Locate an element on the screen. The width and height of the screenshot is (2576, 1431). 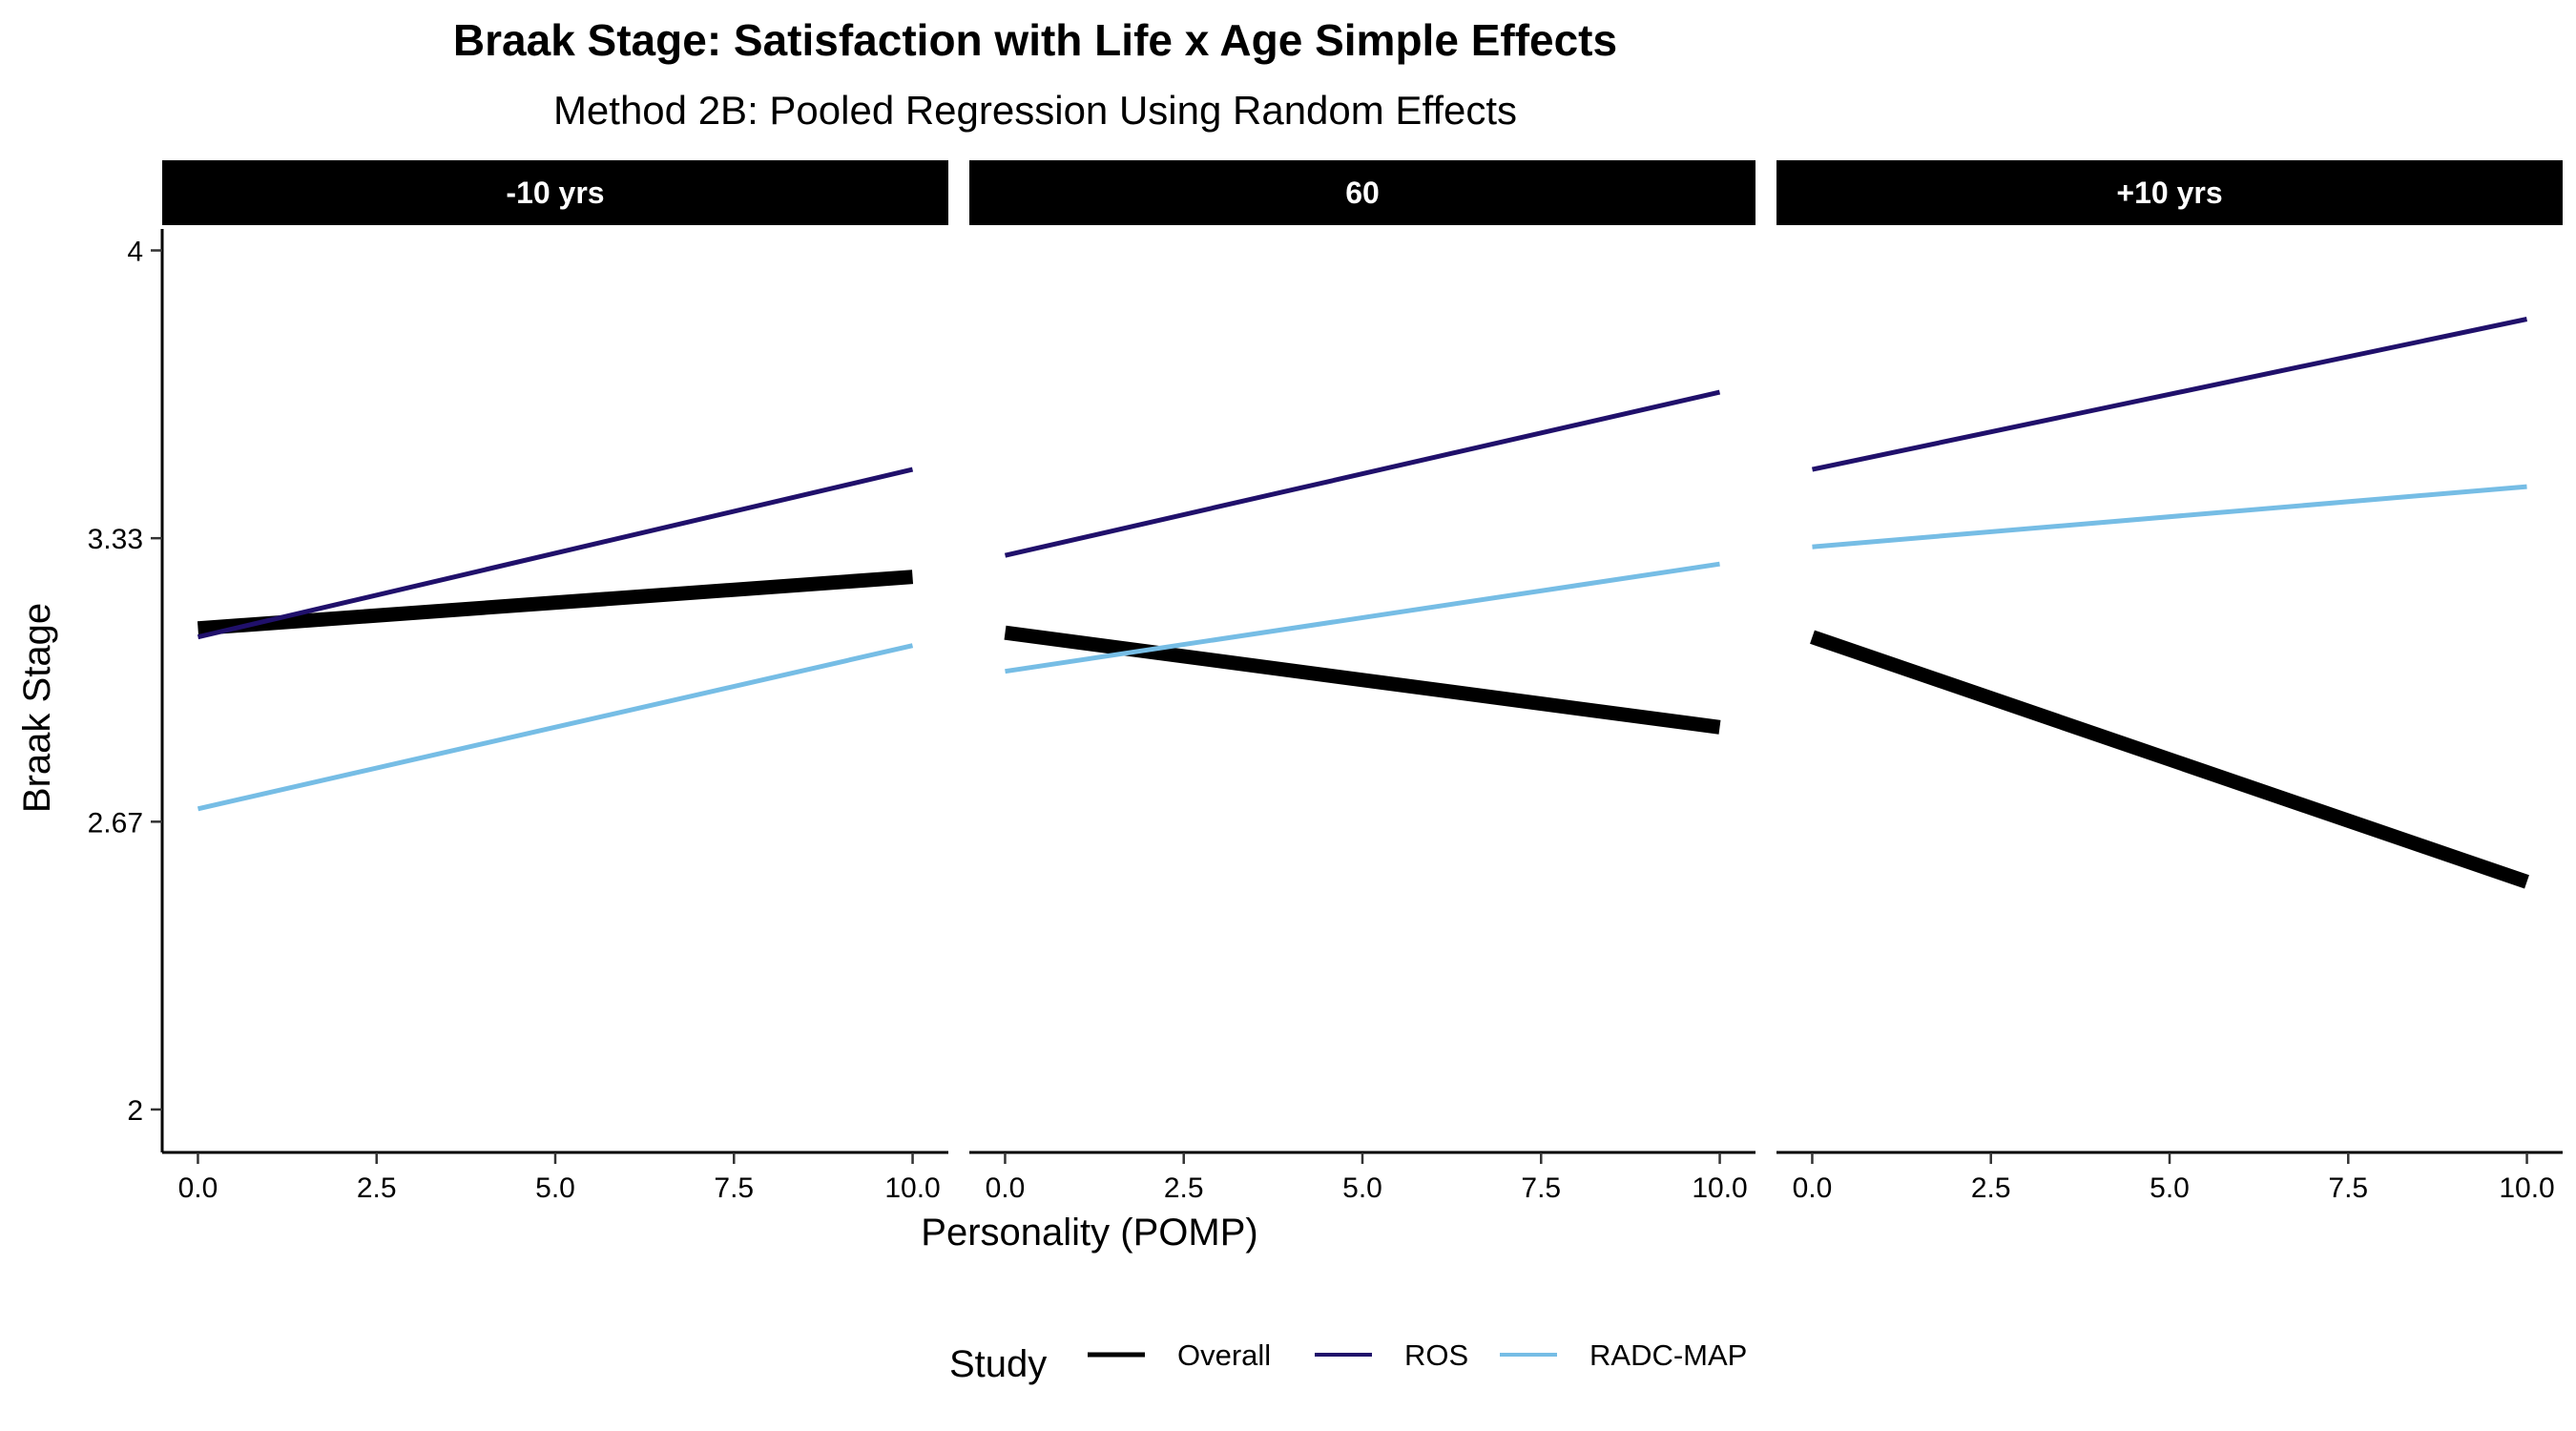
y-tick-label: 2 is located at coordinates (135, 1111).